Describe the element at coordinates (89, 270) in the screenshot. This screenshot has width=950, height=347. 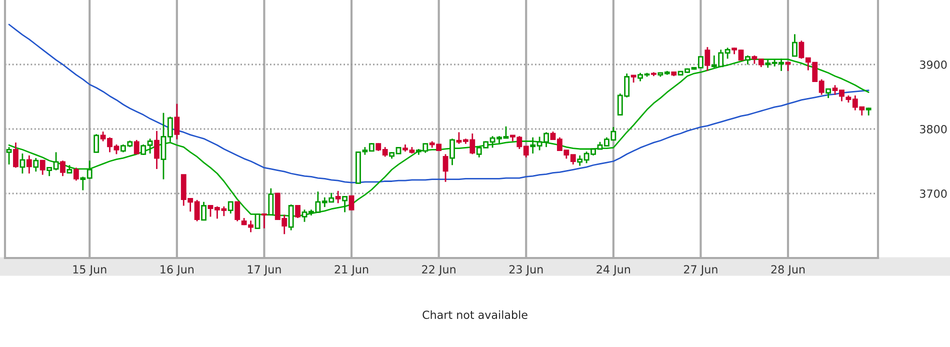
I see `x-tick-label: 15 Jun` at that location.